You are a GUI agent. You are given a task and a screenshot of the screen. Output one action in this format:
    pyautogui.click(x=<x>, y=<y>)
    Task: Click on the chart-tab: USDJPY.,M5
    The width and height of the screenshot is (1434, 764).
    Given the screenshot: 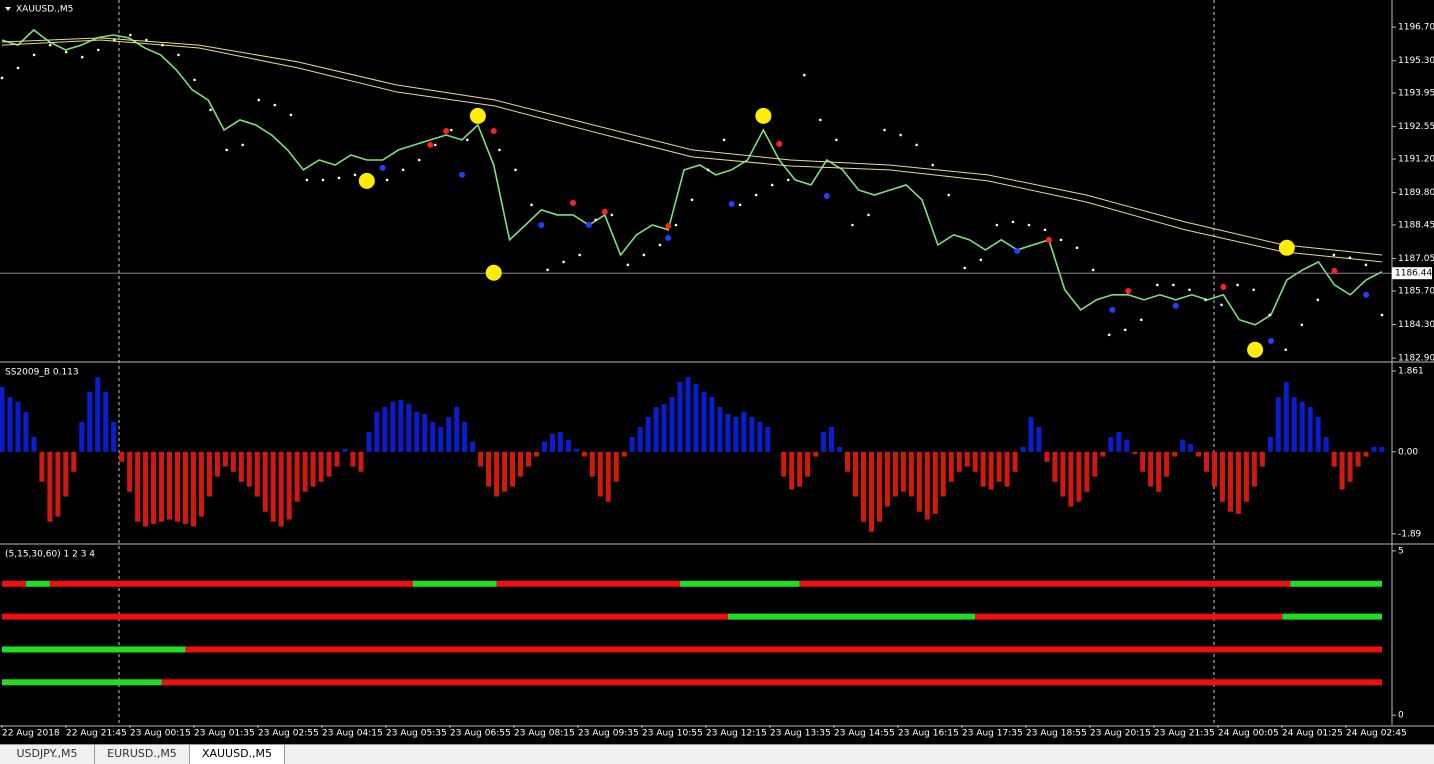 What is the action you would take?
    pyautogui.click(x=47, y=754)
    